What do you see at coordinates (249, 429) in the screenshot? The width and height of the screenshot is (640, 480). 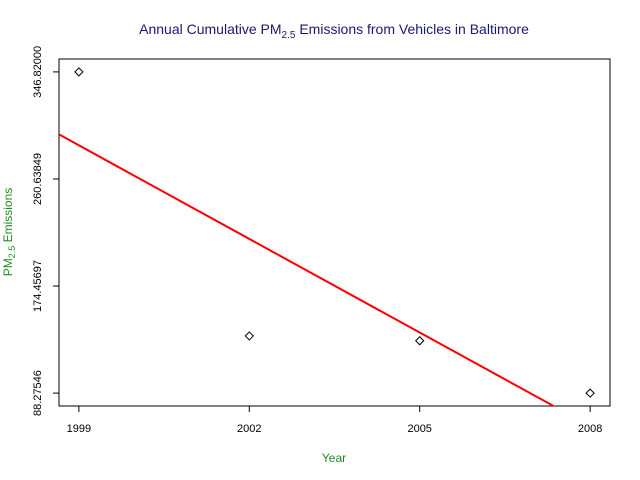 I see `x-tick-label: 2002` at bounding box center [249, 429].